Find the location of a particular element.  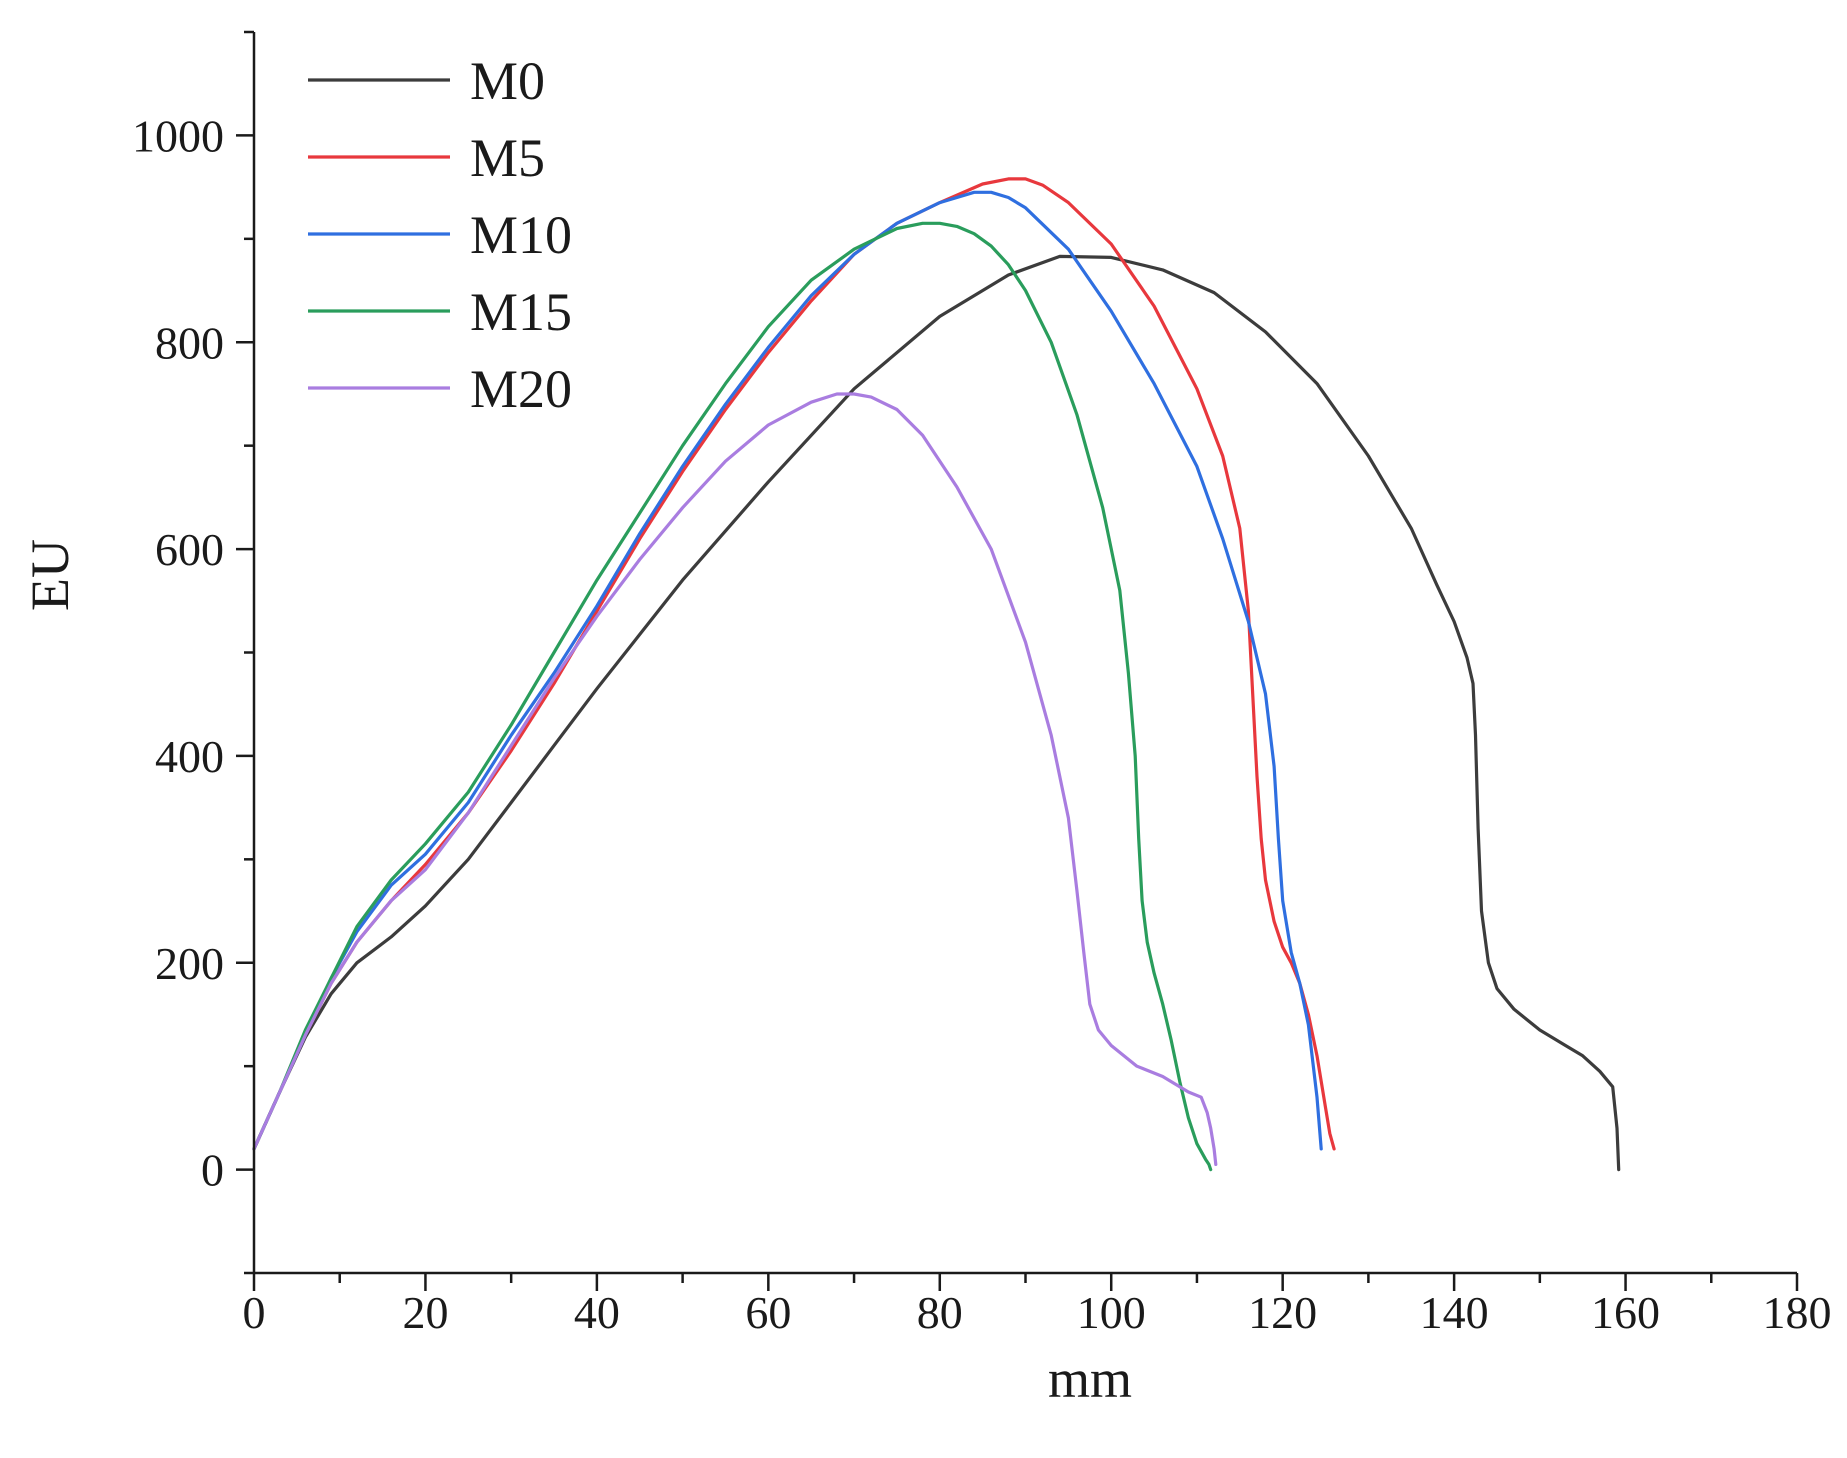

y-tick-label: 0 is located at coordinates (212, 1170).